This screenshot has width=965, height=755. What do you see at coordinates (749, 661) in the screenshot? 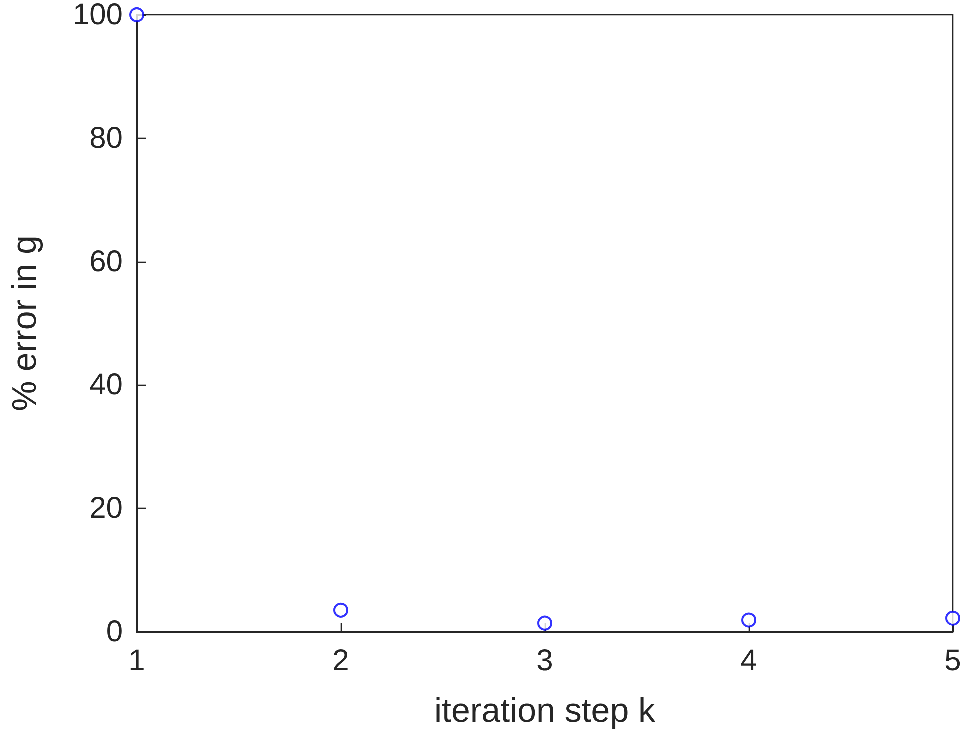
I see `x-tick-label: 4` at bounding box center [749, 661].